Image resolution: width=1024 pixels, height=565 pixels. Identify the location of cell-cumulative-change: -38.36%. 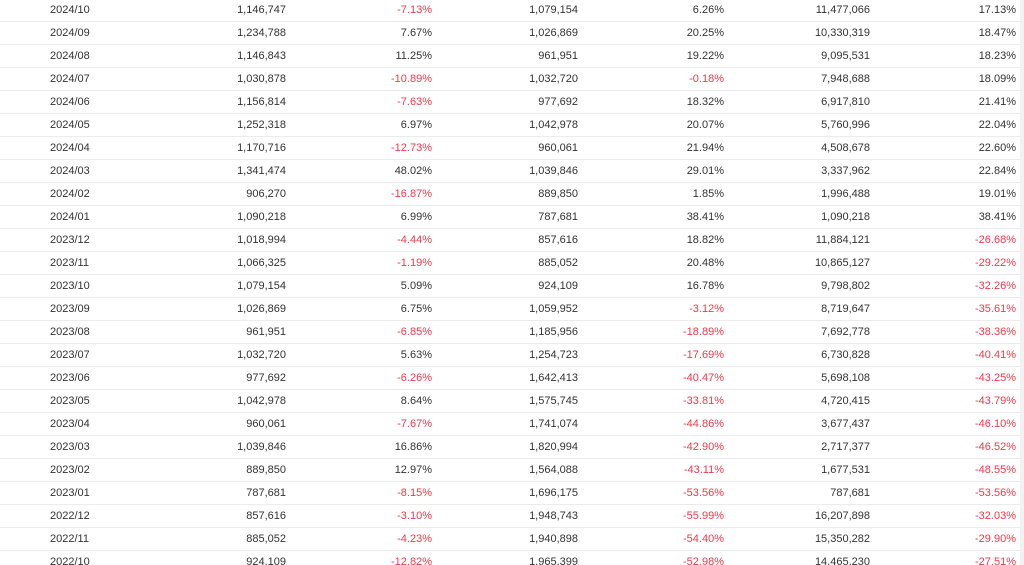
(947, 332).